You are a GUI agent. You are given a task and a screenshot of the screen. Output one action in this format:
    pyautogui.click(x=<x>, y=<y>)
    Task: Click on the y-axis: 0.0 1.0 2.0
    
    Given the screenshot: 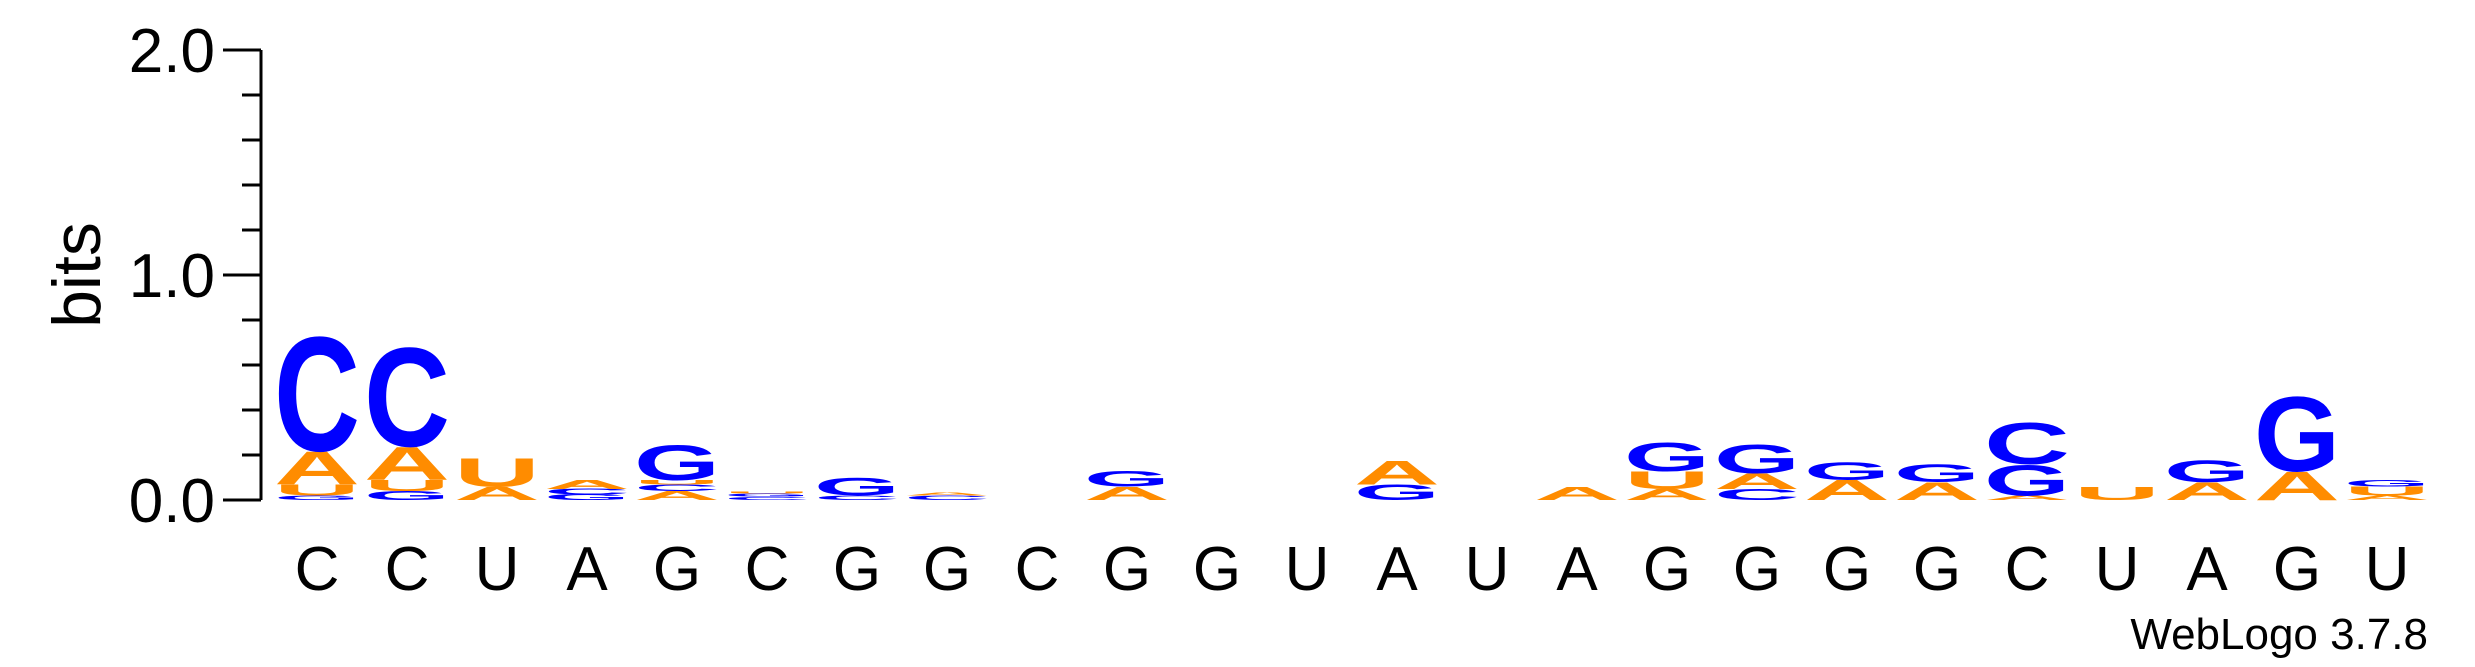 What is the action you would take?
    pyautogui.click(x=196, y=276)
    